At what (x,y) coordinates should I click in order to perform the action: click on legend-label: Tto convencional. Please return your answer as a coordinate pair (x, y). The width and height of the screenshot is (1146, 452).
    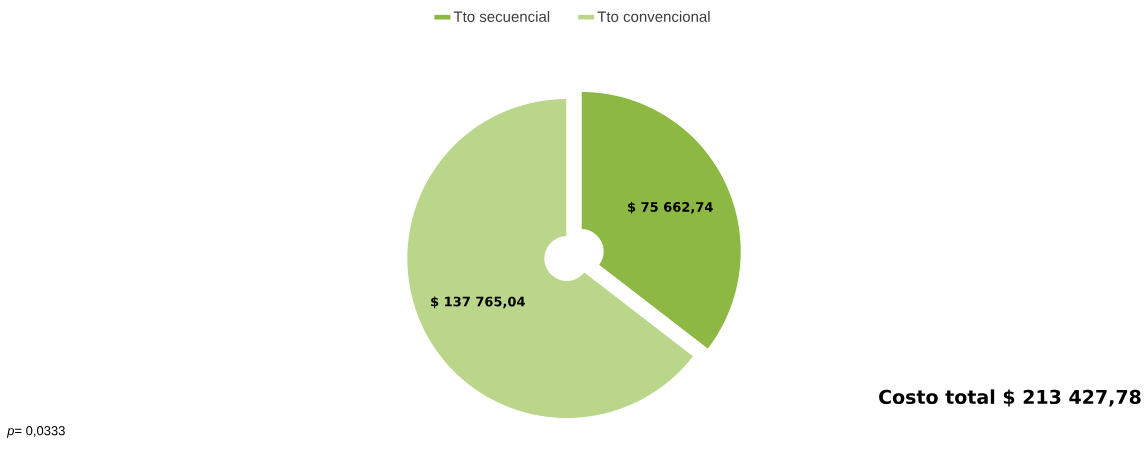
    Looking at the image, I should click on (653, 16).